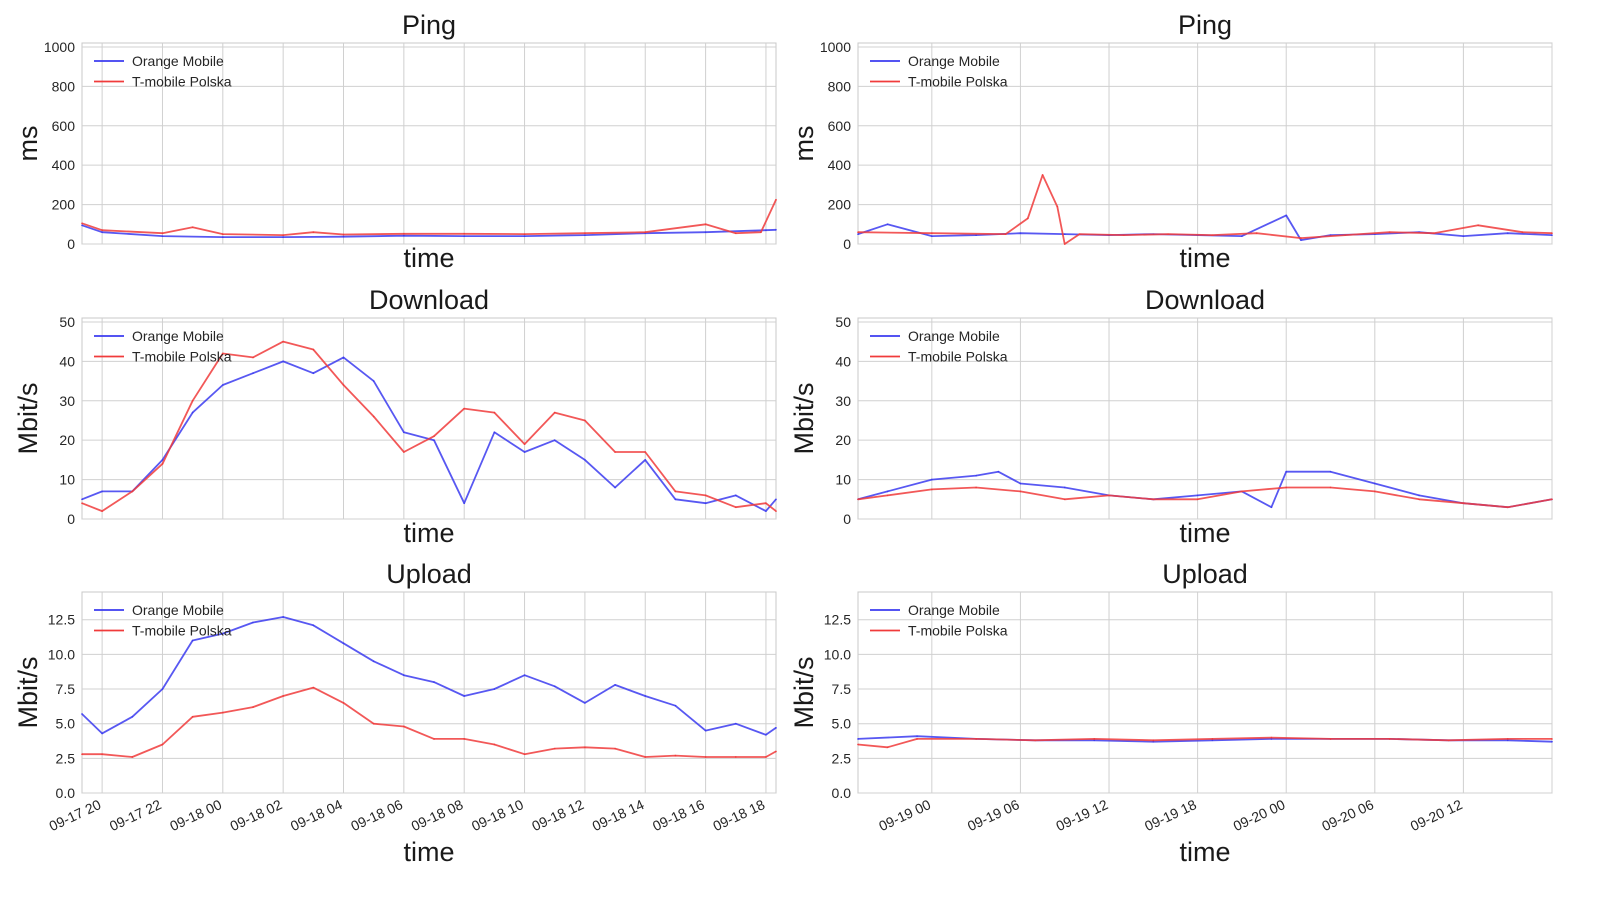  Describe the element at coordinates (67, 401) in the screenshot. I see `y-tick-label: 30` at that location.